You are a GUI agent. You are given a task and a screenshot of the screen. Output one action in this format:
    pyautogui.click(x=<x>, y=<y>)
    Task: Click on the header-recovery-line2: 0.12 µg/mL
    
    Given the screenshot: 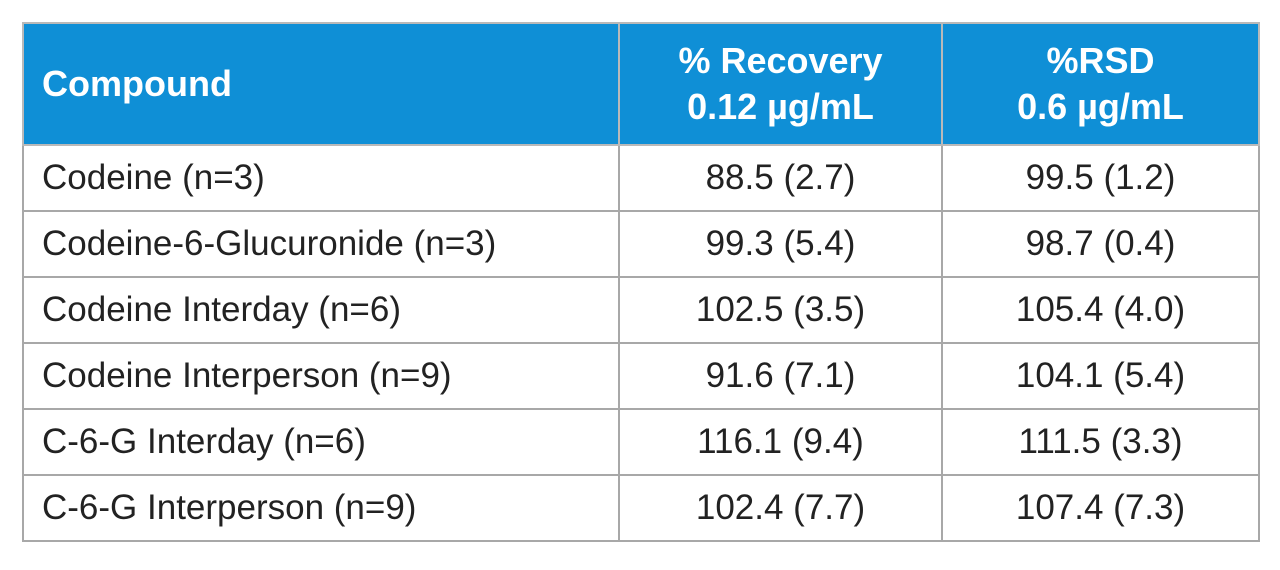 What is the action you would take?
    pyautogui.click(x=780, y=106)
    